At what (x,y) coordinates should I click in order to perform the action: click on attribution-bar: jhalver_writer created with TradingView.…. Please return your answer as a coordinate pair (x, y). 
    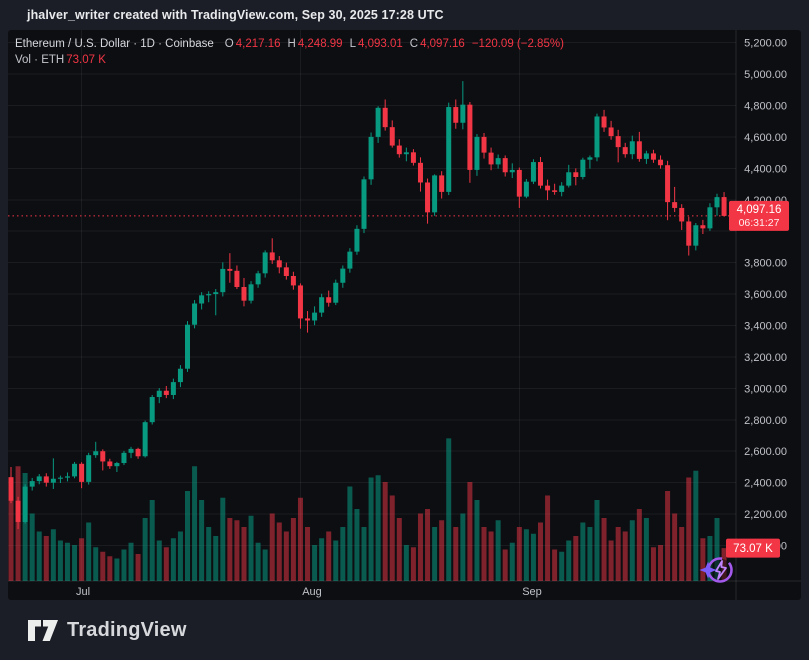
    Looking at the image, I should click on (404, 15).